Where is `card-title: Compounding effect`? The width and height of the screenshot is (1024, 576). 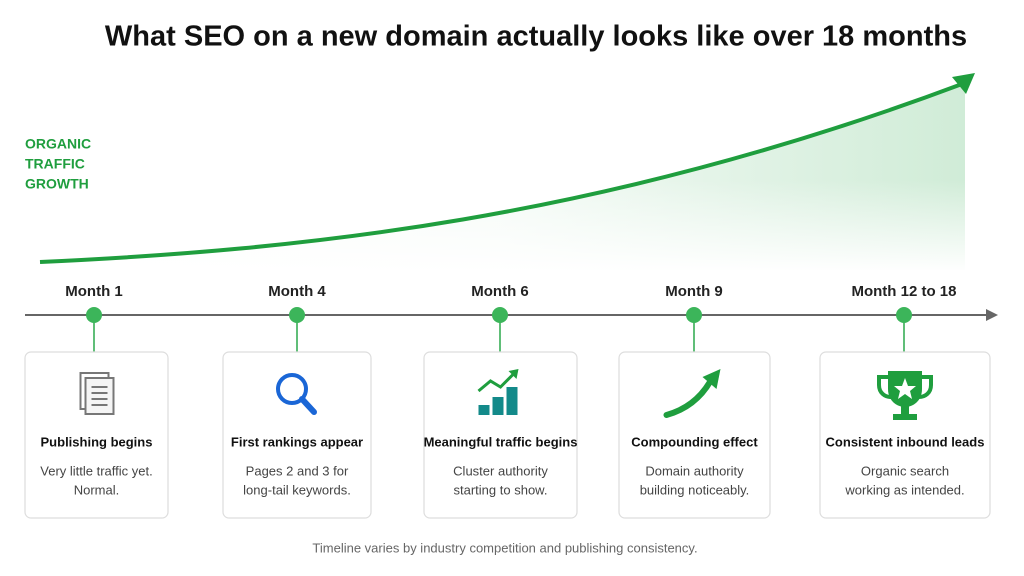 card-title: Compounding effect is located at coordinates (694, 441).